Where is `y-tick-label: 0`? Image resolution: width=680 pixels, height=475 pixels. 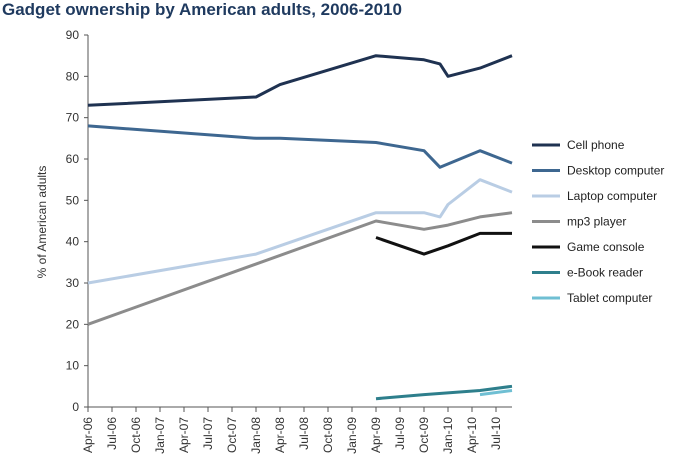 y-tick-label: 0 is located at coordinates (75, 407).